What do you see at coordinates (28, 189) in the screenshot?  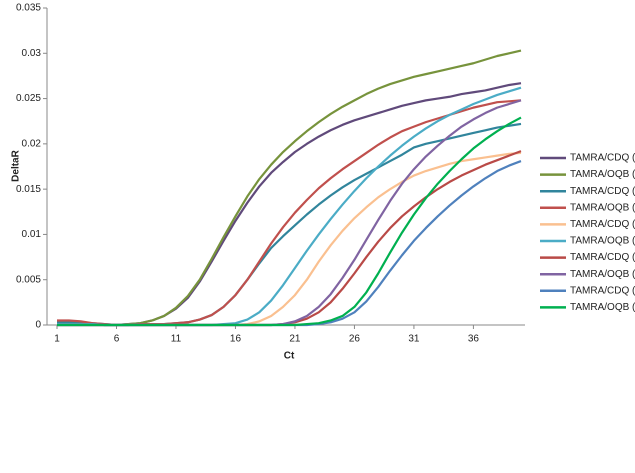 I see `y-tick-label: 0.015` at bounding box center [28, 189].